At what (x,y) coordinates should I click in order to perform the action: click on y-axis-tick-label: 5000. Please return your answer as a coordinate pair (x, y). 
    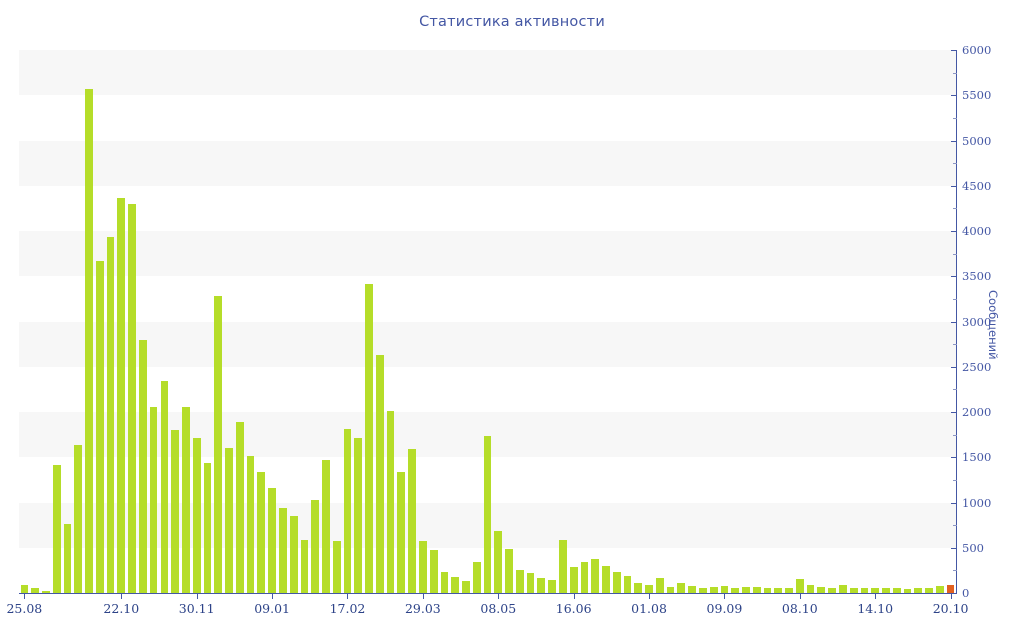
    Looking at the image, I should click on (977, 140).